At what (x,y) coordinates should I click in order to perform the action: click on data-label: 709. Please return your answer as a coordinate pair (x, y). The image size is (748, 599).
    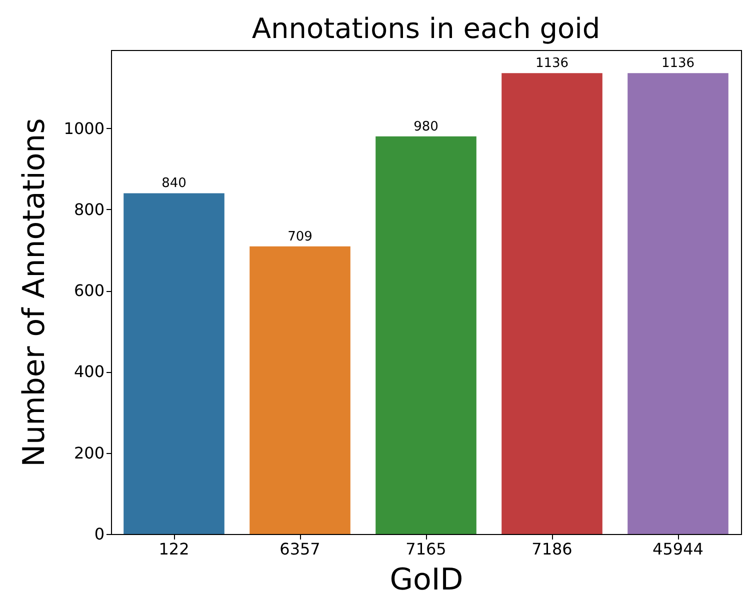
    Looking at the image, I should click on (300, 236).